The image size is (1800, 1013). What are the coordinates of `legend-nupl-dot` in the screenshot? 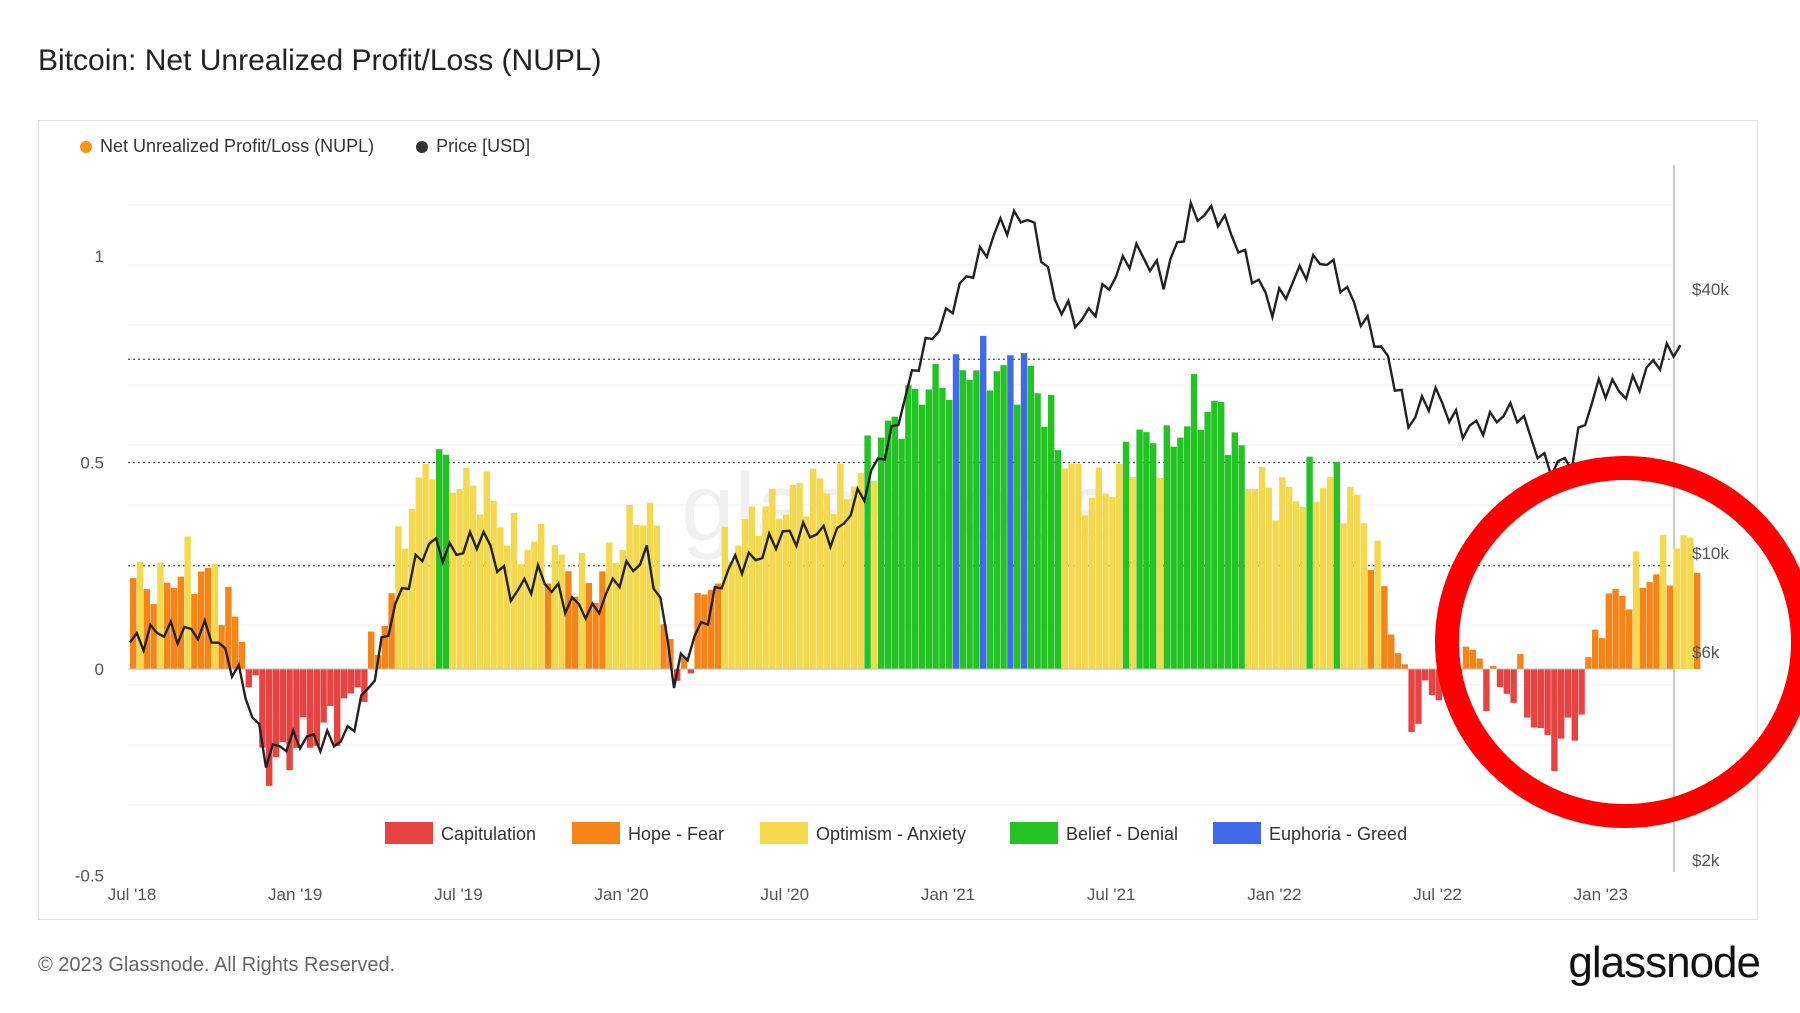 It's located at (86, 146).